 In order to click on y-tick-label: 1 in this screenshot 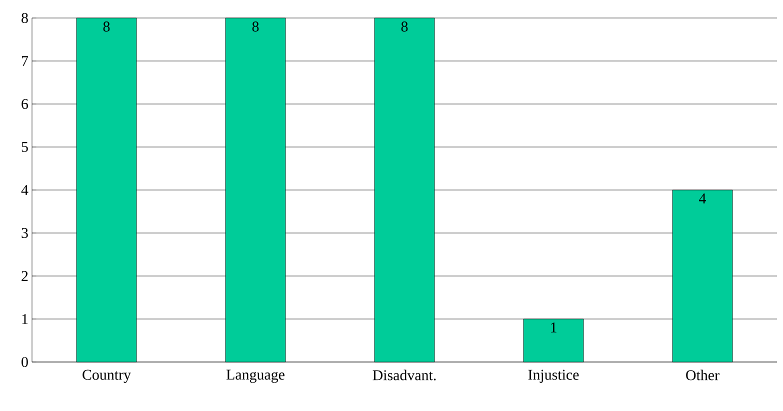, I will do `click(25, 319)`.